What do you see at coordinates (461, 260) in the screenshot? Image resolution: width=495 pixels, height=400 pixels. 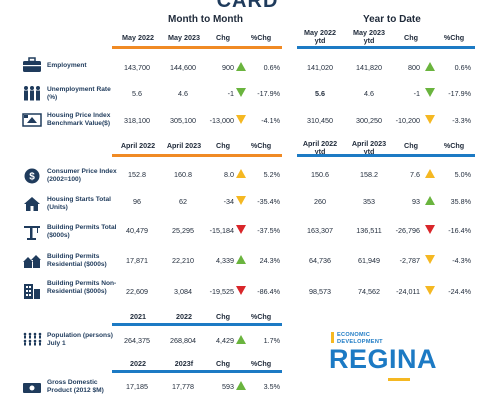 I see `ytd-cell: -4.3%` at bounding box center [461, 260].